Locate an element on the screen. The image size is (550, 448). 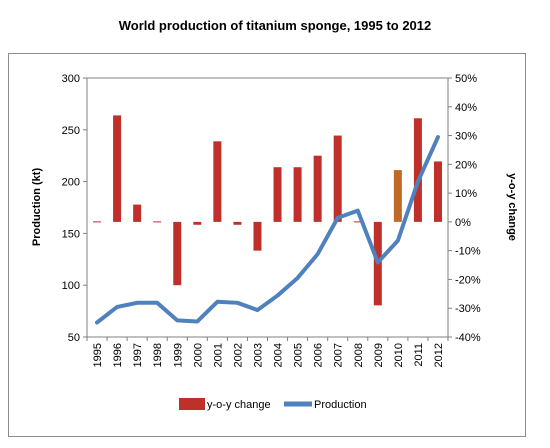
legend: y-o-y change Production is located at coordinates (273, 404).